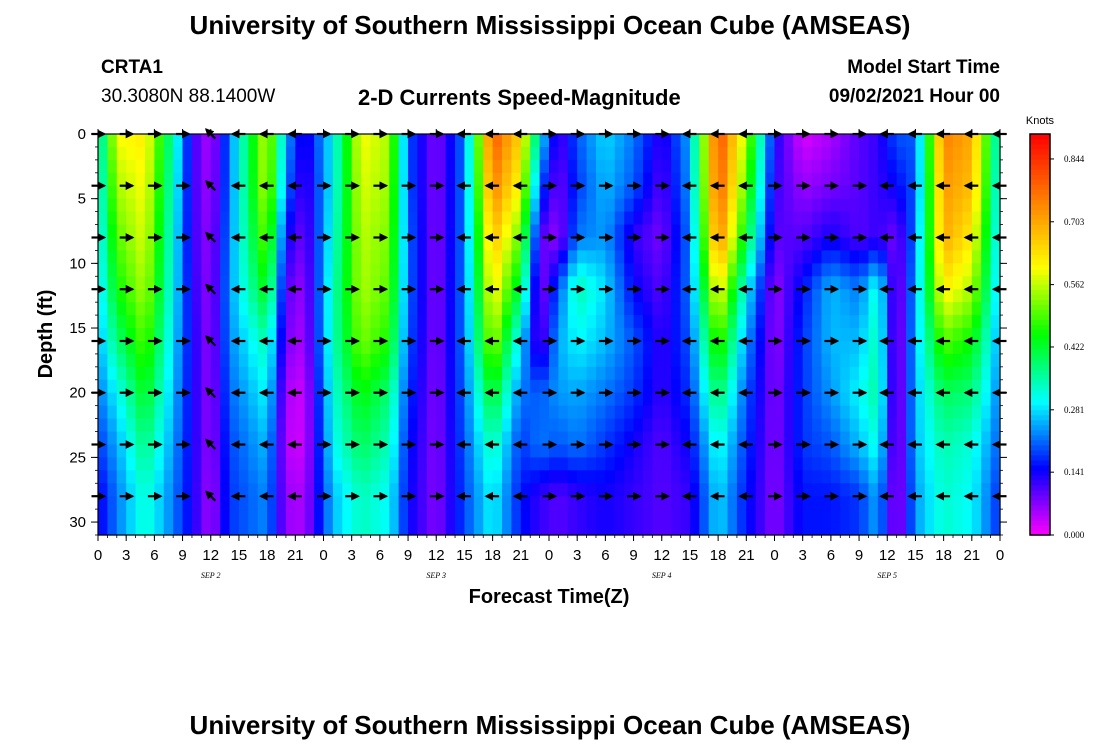  I want to click on colorbar-tick-label: 0.562, so click(1074, 285).